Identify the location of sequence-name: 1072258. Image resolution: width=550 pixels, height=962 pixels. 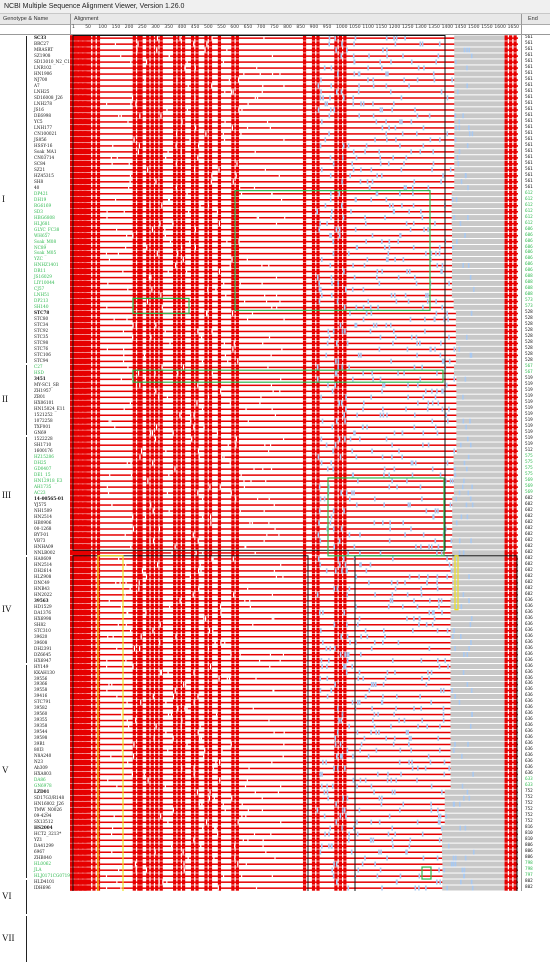
(43, 421).